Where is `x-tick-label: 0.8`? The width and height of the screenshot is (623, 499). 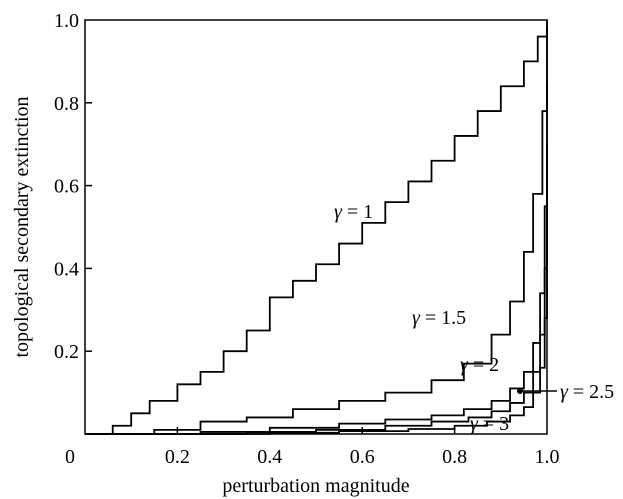 x-tick-label: 0.8 is located at coordinates (454, 457).